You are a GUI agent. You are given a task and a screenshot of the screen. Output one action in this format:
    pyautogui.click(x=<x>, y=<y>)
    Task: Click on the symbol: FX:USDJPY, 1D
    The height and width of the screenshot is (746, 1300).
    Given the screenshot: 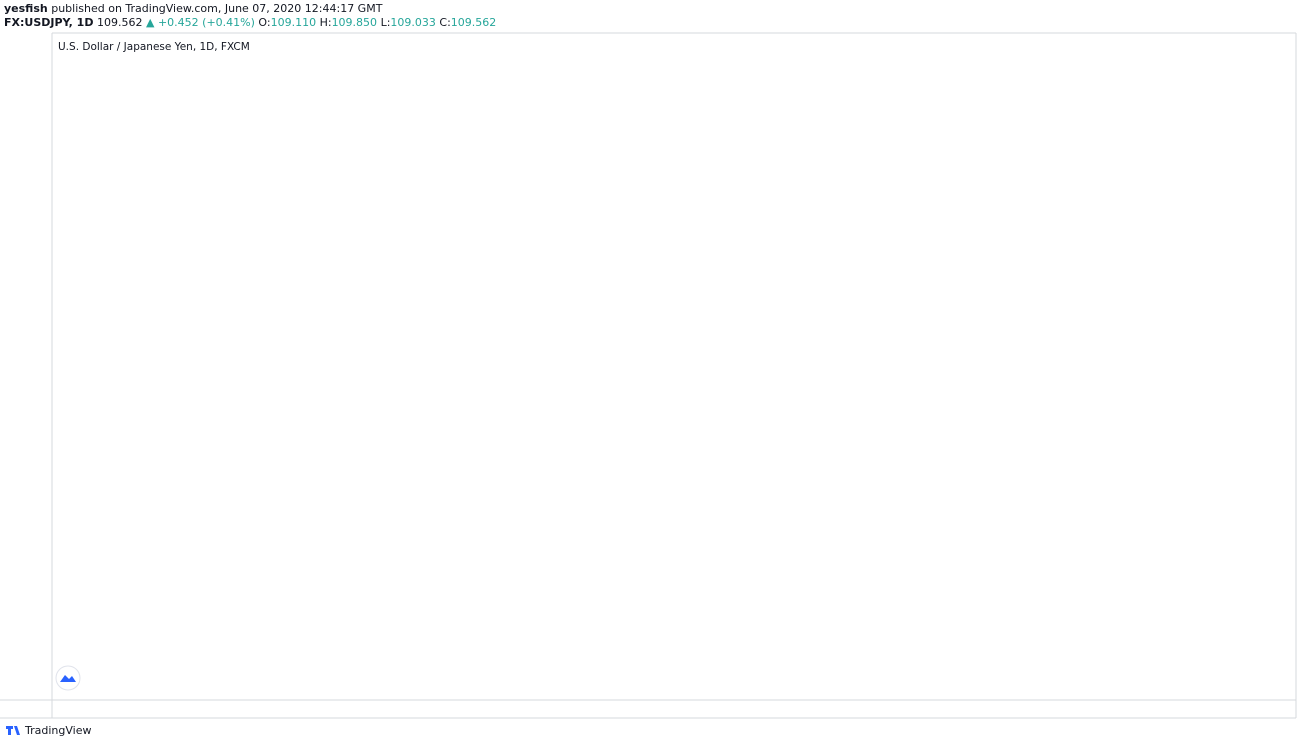 What is the action you would take?
    pyautogui.click(x=49, y=22)
    